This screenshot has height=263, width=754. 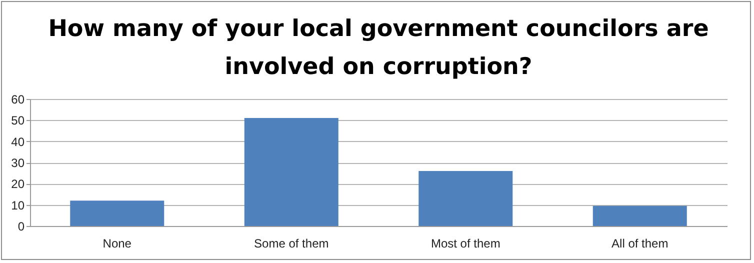 I want to click on y-tick-label: 40, so click(x=18, y=141).